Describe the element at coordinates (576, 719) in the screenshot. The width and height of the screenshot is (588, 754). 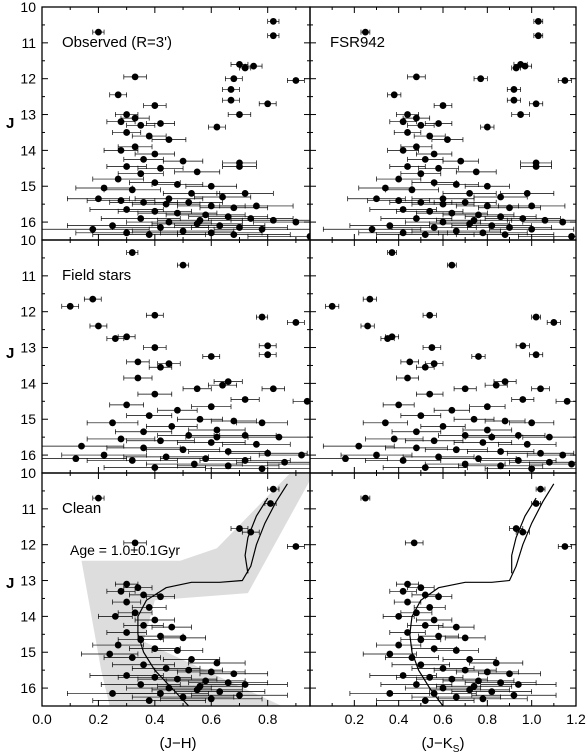
I see `x-tick-label: 1.2` at that location.